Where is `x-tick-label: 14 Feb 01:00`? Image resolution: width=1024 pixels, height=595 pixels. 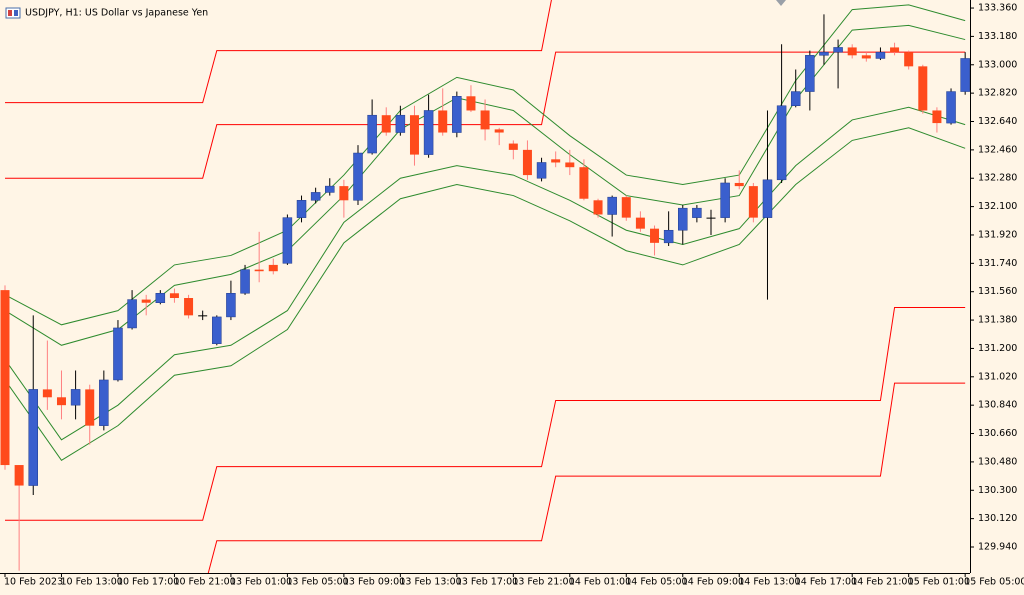
x-tick-label: 14 Feb 01:00 is located at coordinates (600, 582).